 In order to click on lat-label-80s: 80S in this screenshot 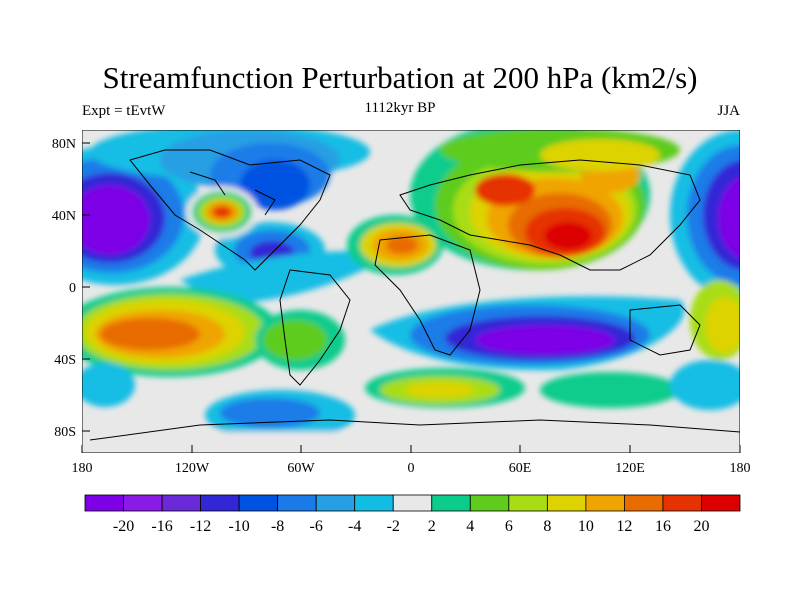, I will do `click(65, 432)`.